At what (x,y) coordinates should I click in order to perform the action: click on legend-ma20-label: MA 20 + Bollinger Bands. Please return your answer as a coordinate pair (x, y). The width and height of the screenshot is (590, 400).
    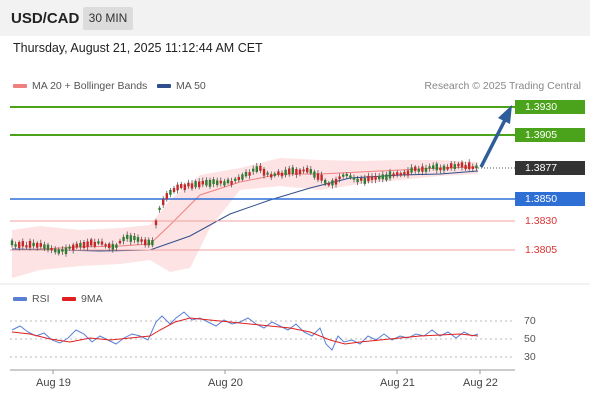
    Looking at the image, I should click on (90, 86).